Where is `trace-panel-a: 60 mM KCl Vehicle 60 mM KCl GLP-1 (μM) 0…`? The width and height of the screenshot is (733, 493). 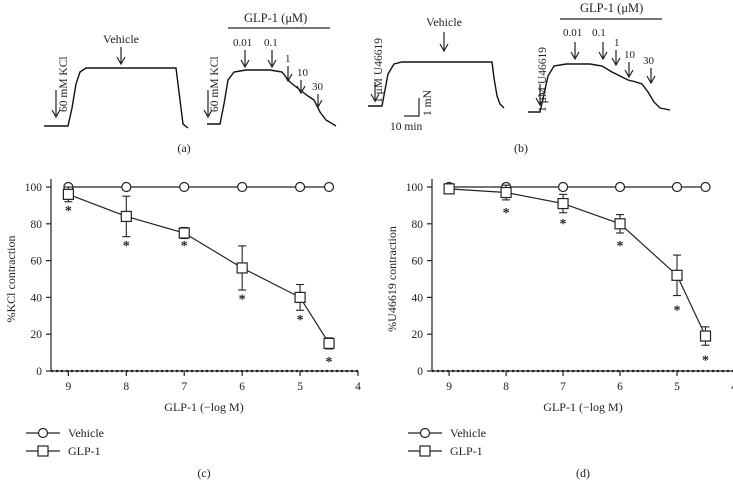
trace-panel-a: 60 mM KCl Vehicle 60 mM KCl GLP-1 (μM) 0… is located at coordinates (190, 83).